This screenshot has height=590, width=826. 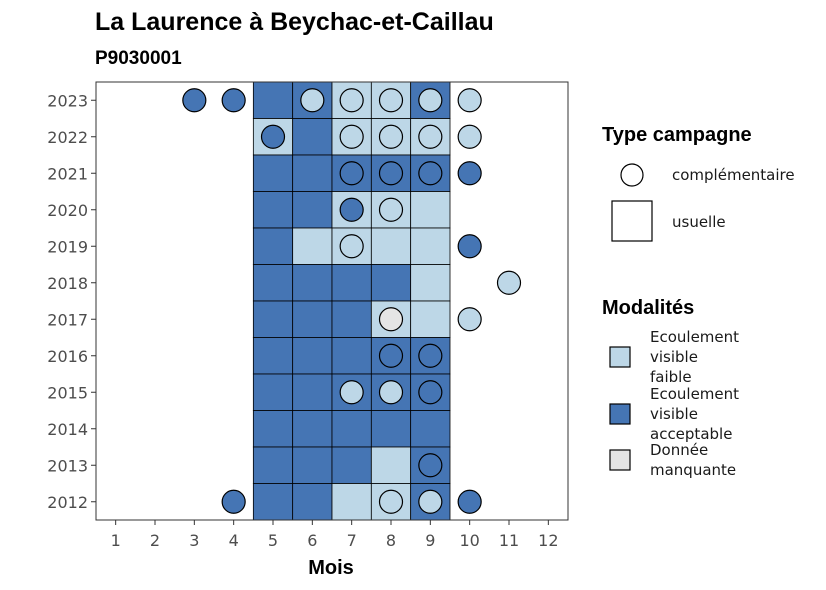 I want to click on y-tick-label: 2017, so click(x=67, y=319).